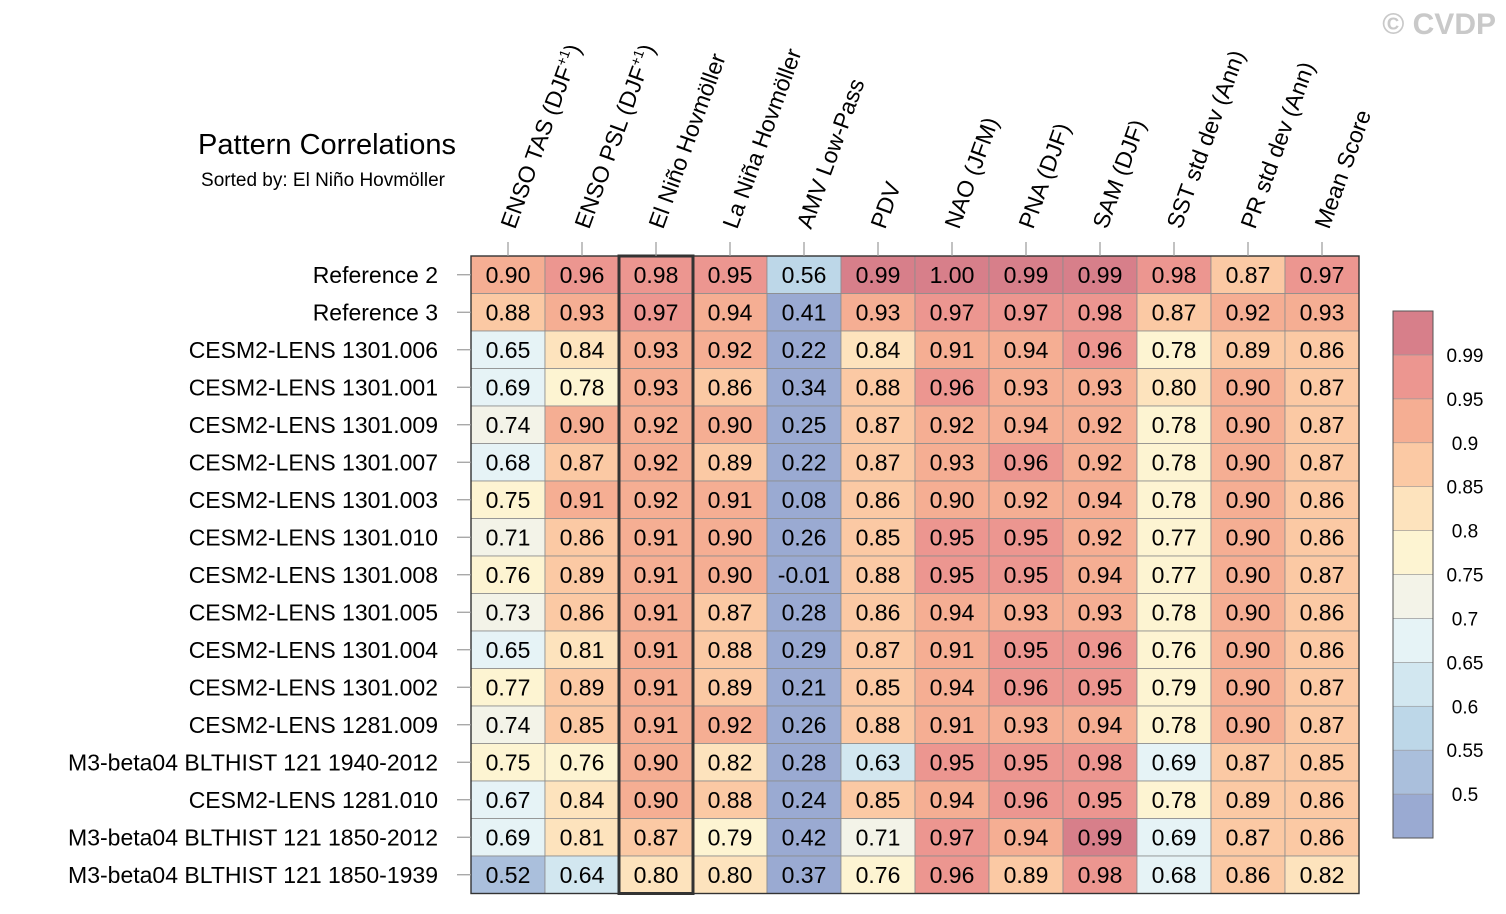 The image size is (1506, 914). Describe the element at coordinates (327, 145) in the screenshot. I see `chart-title: Pattern Correlations` at that location.